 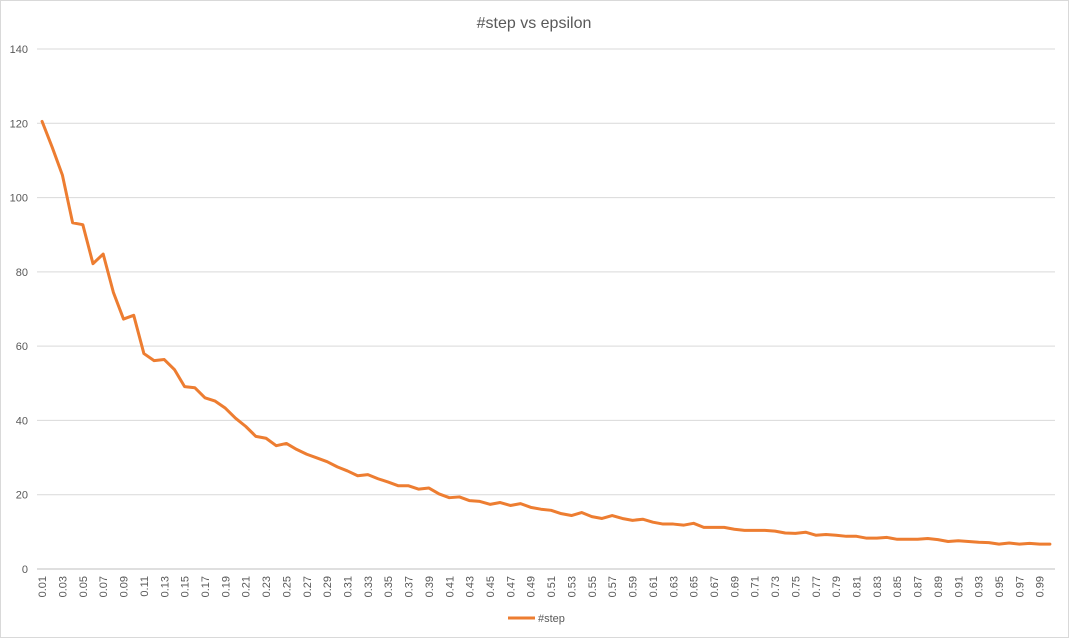 What do you see at coordinates (22, 347) in the screenshot?
I see `y-tick-label: 60` at bounding box center [22, 347].